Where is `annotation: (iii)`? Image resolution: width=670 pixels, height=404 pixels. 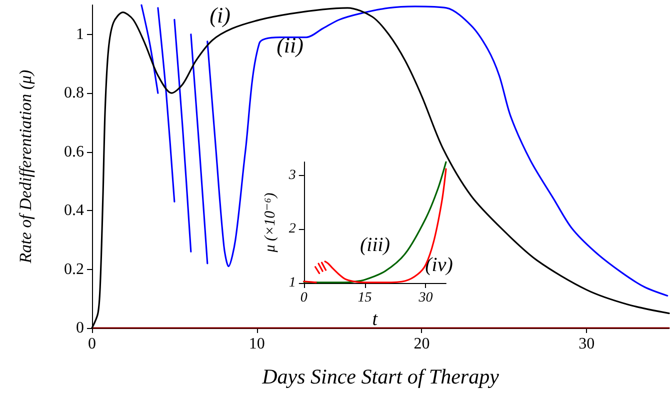 annotation: (iii) is located at coordinates (375, 245).